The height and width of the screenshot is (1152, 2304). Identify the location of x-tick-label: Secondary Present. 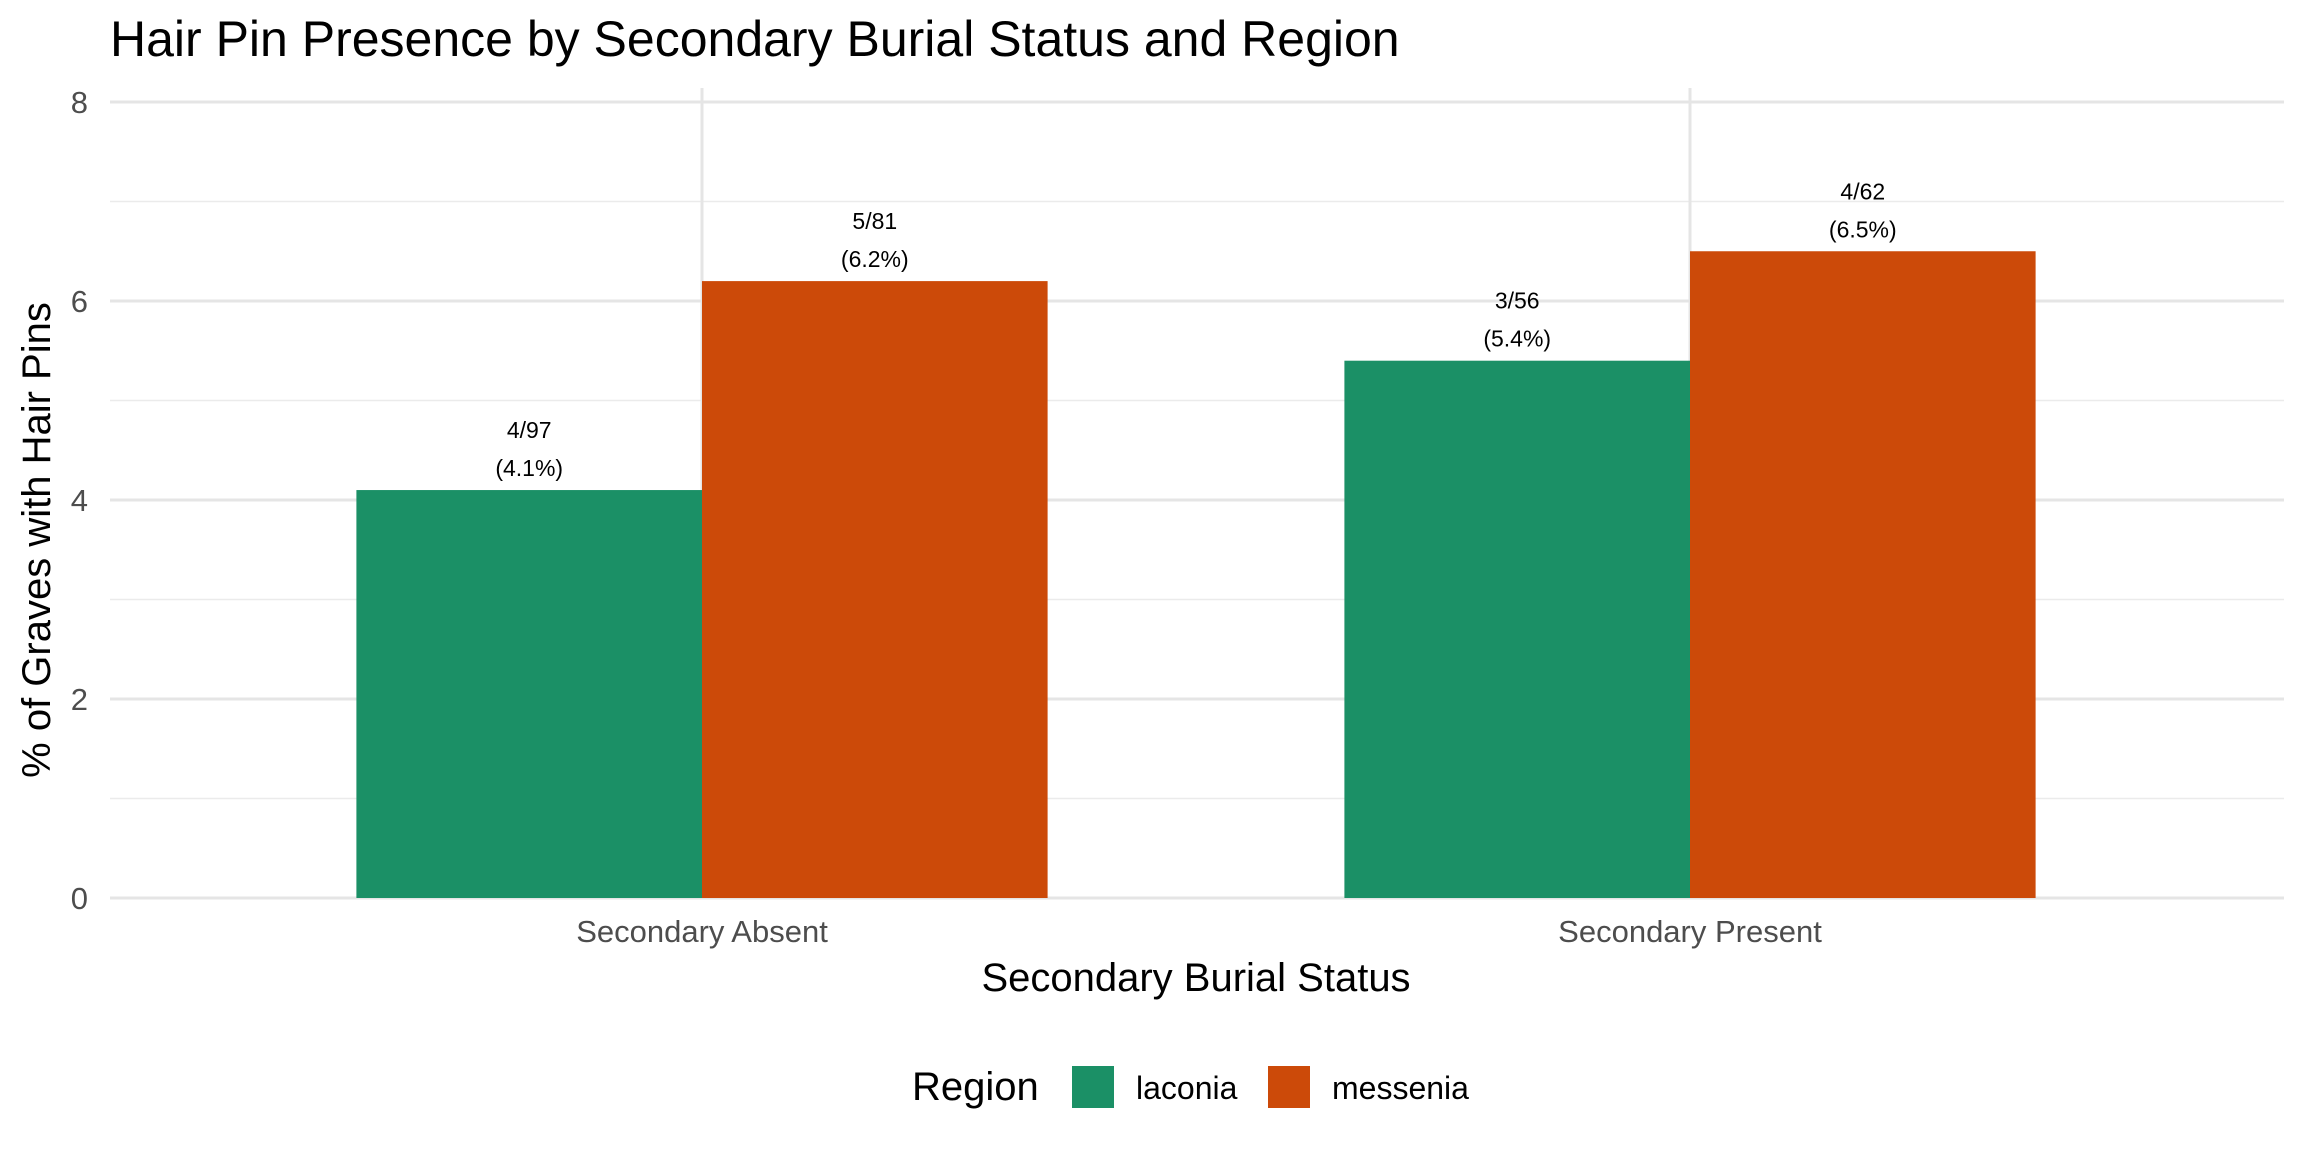
(1690, 931).